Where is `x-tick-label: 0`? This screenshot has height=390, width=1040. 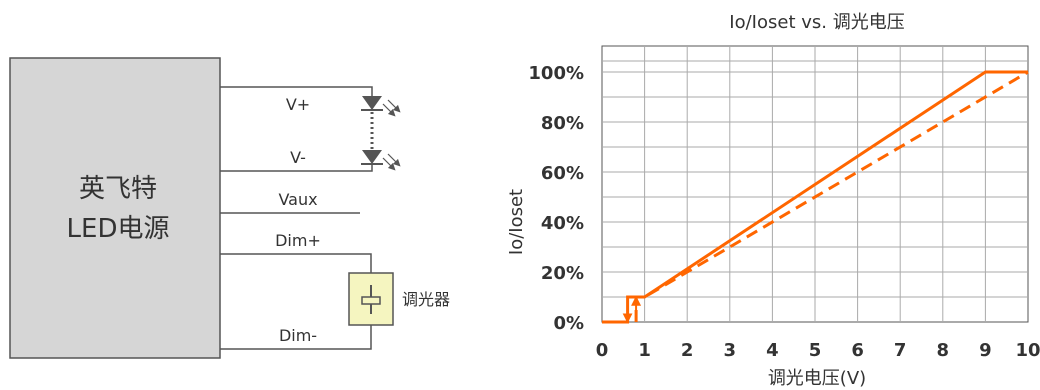
x-tick-label: 0 is located at coordinates (602, 350).